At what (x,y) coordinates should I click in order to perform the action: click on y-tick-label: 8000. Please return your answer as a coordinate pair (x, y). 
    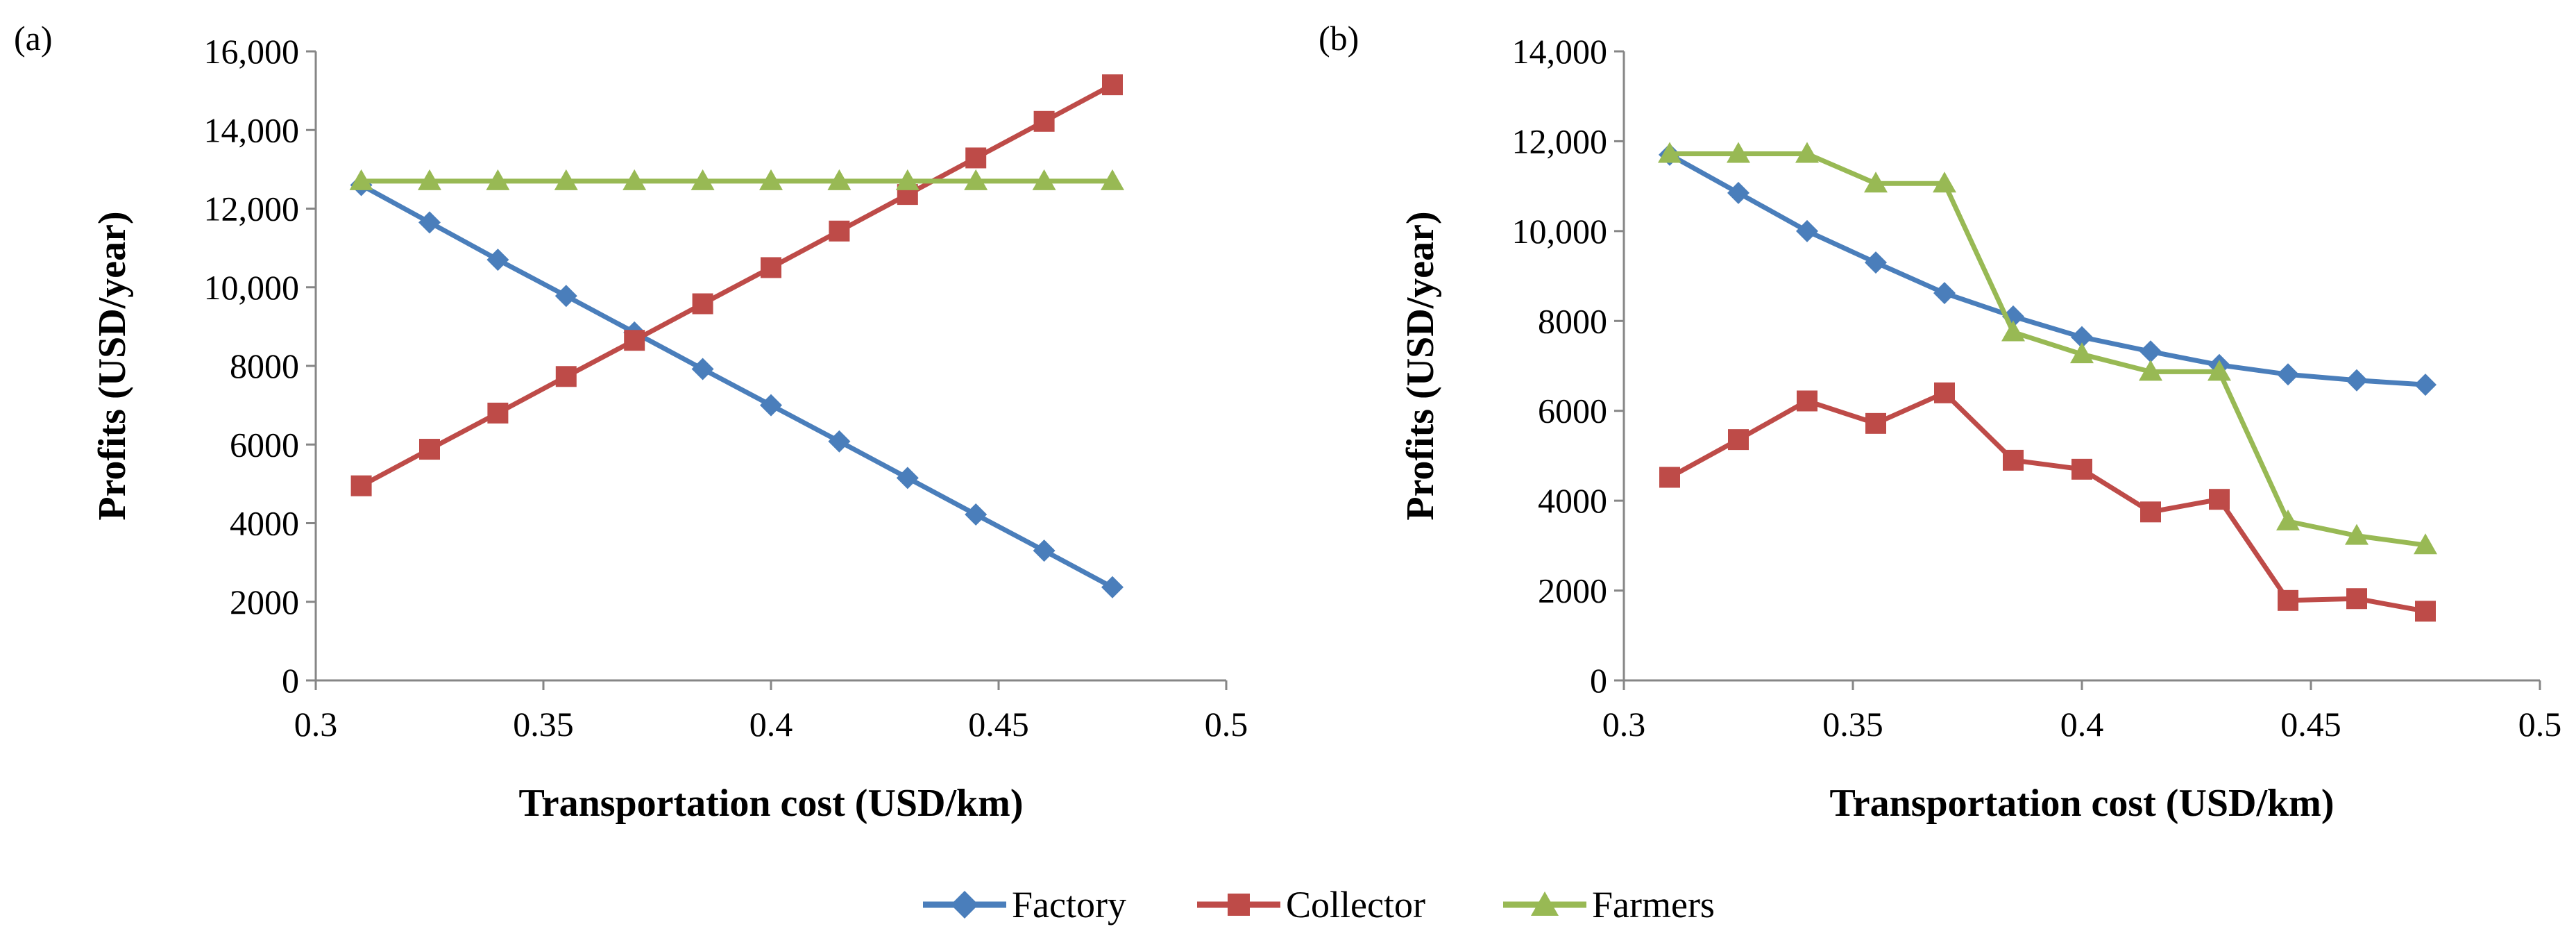
    Looking at the image, I should click on (1573, 320).